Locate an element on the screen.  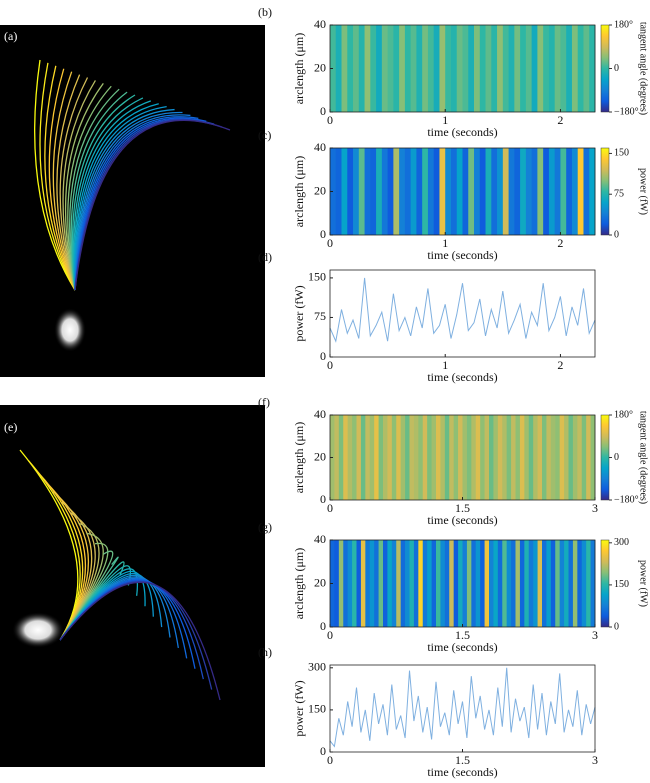
panel-label: (a) is located at coordinates (10, 36).